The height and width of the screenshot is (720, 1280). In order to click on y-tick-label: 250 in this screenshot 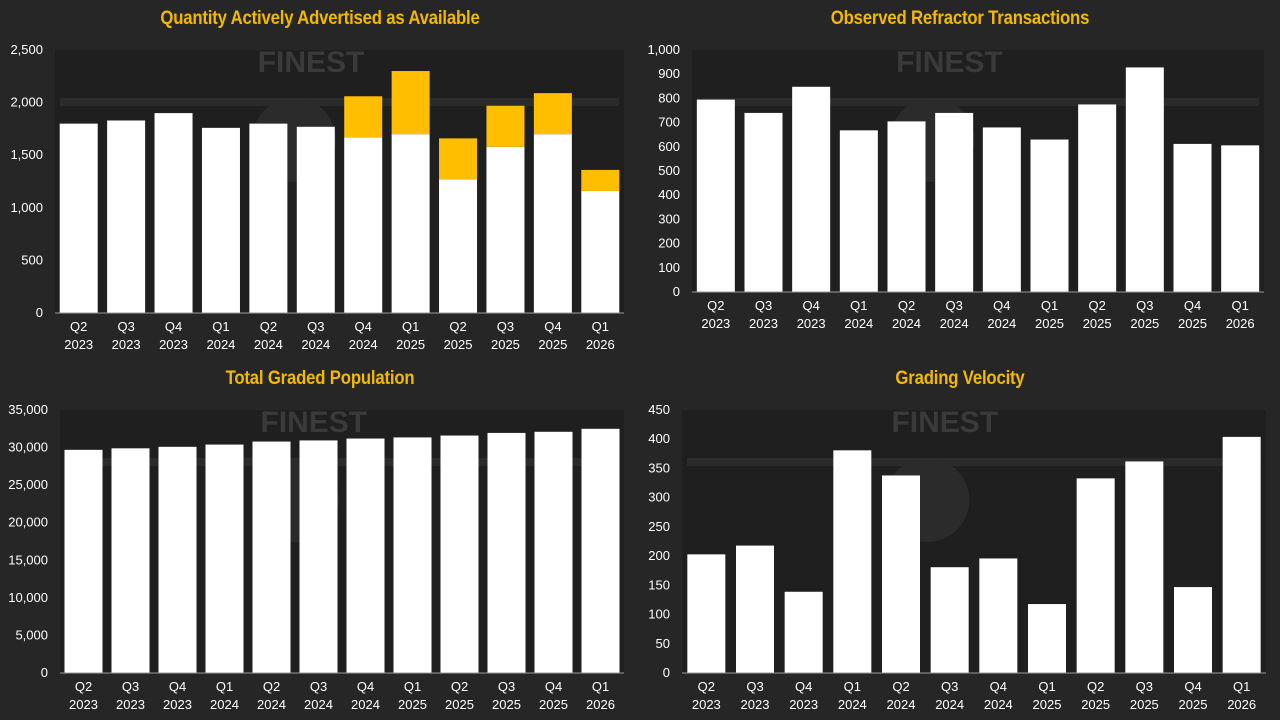, I will do `click(659, 526)`.